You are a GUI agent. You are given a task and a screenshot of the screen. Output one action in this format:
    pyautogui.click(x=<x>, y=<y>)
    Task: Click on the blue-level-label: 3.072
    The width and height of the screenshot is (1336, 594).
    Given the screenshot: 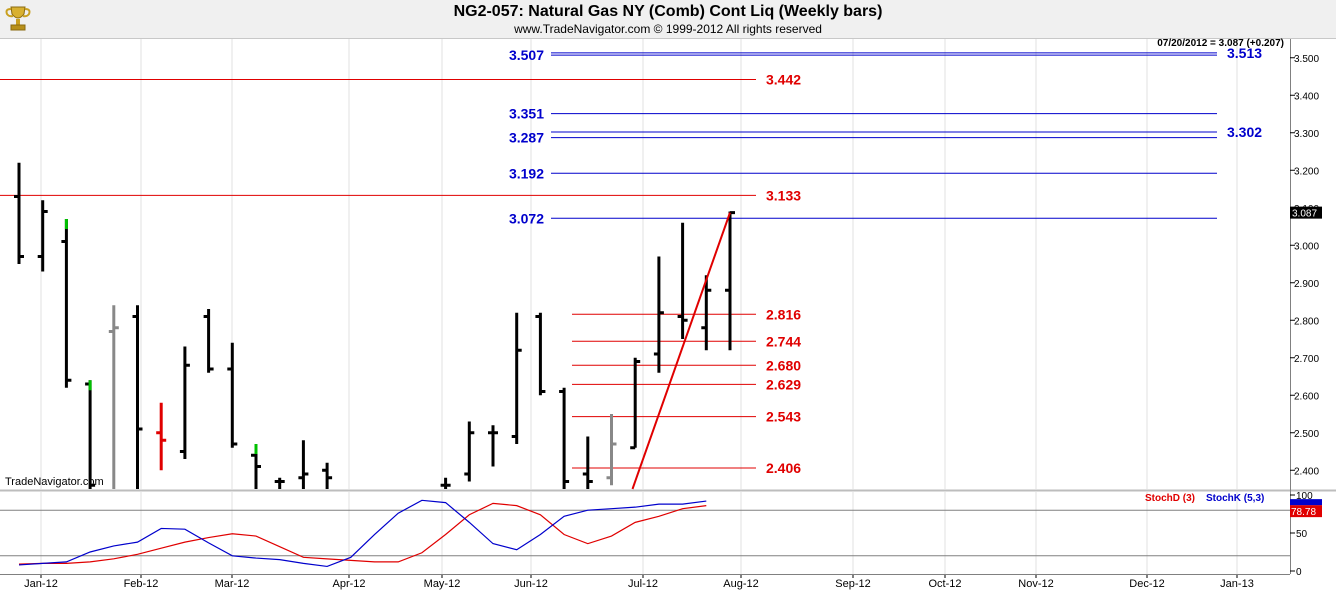 What is the action you would take?
    pyautogui.click(x=526, y=218)
    